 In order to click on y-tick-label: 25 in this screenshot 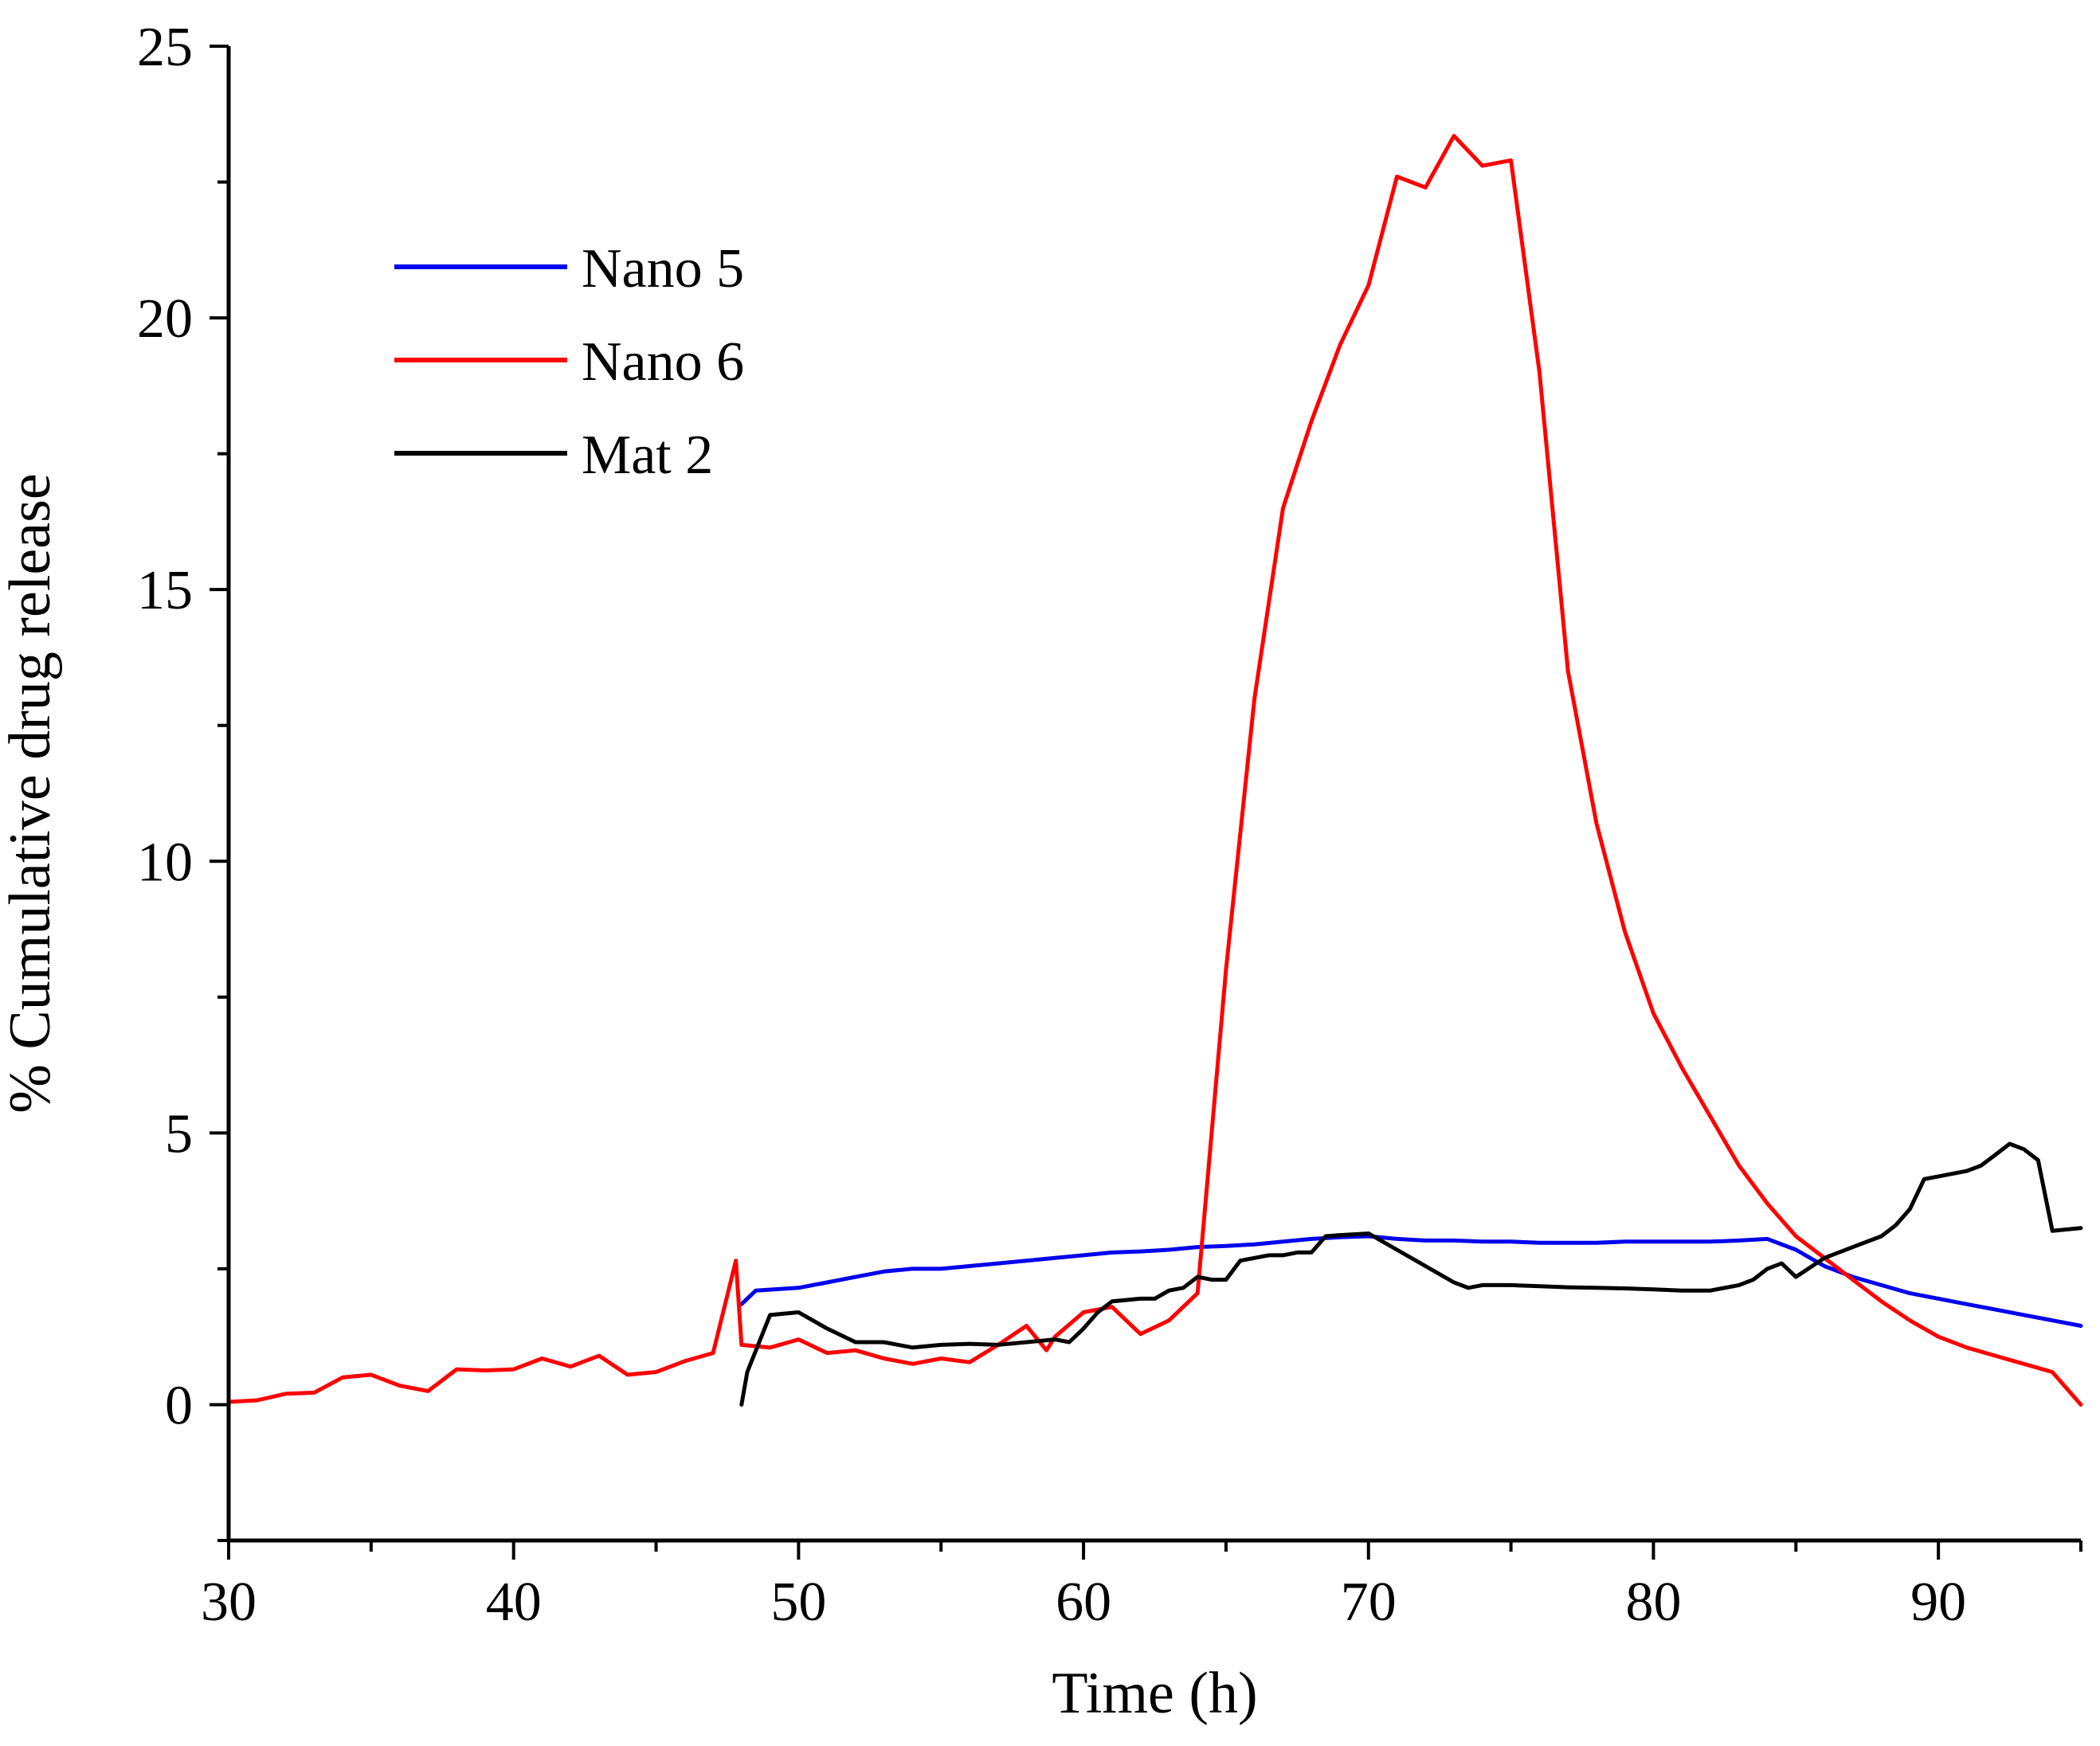, I will do `click(165, 47)`.